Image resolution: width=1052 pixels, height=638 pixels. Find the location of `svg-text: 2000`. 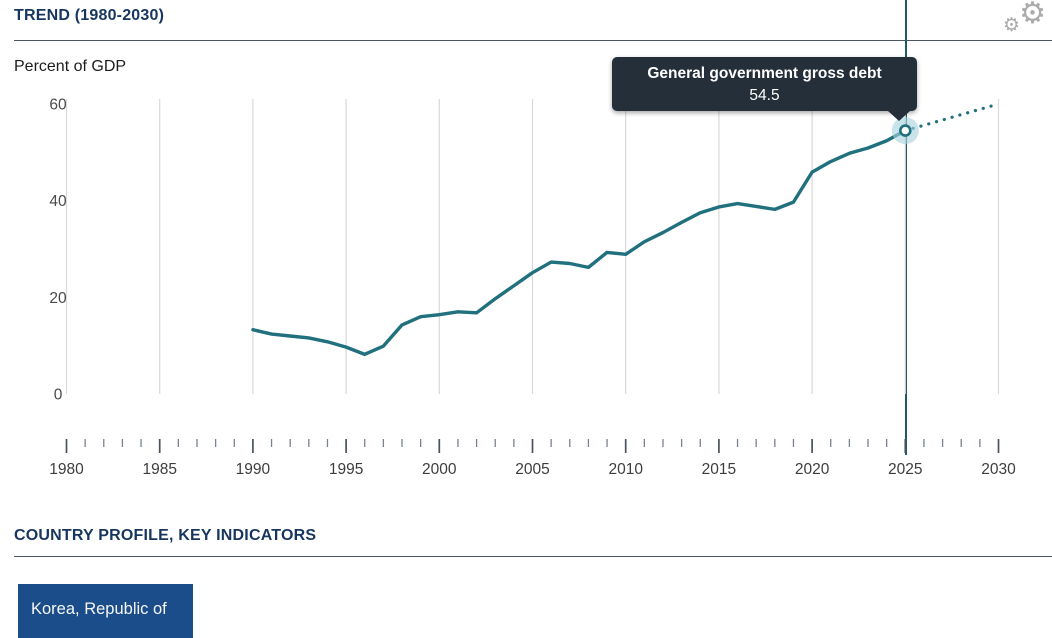

svg-text: 2000 is located at coordinates (439, 469).